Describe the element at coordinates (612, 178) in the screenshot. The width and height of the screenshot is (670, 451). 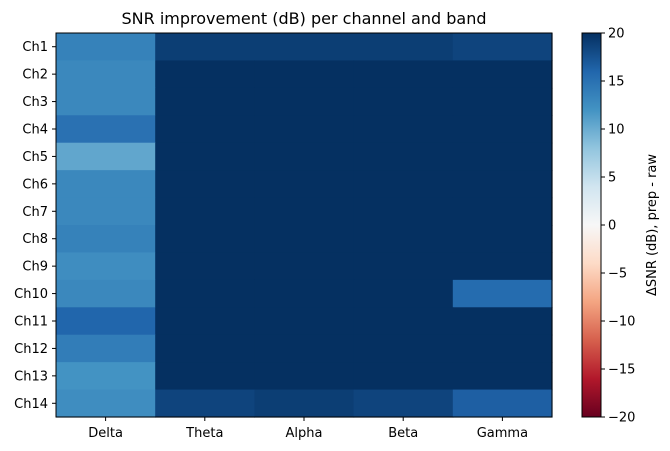
I see `colorbar-tick-label: 5` at that location.